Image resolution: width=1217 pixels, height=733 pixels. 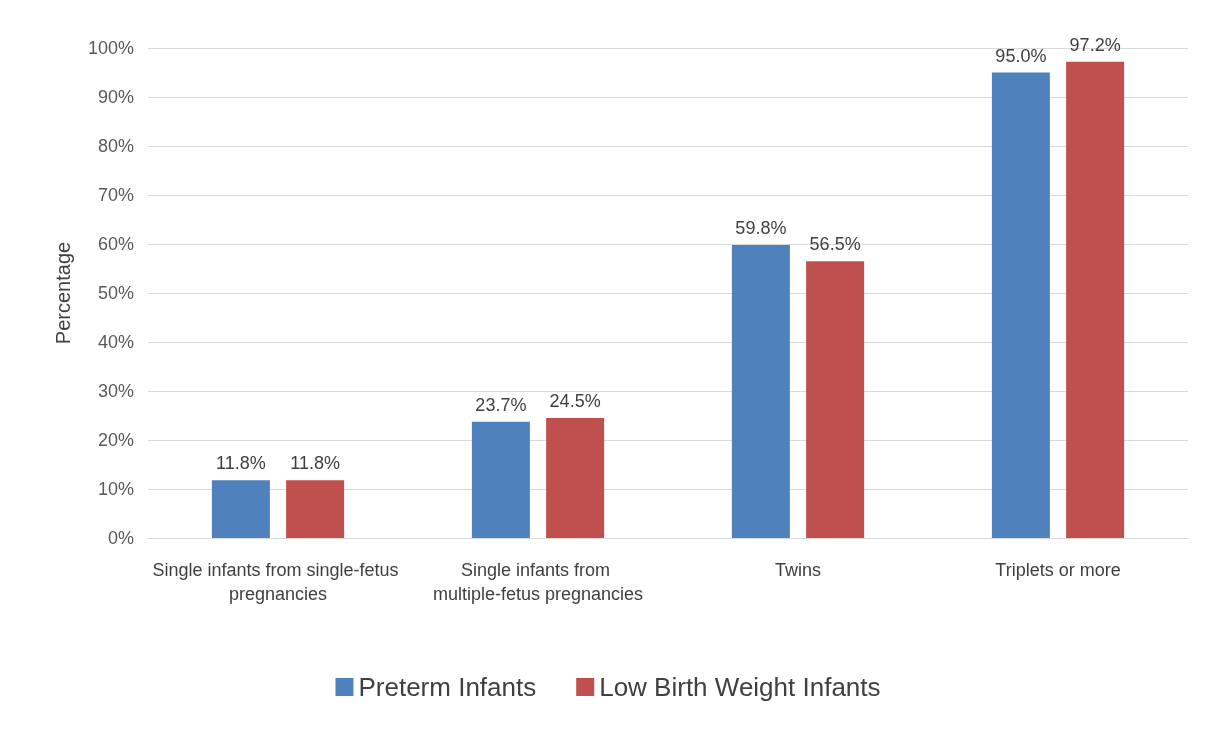 I want to click on y-tick-label: 10%, so click(x=115, y=489).